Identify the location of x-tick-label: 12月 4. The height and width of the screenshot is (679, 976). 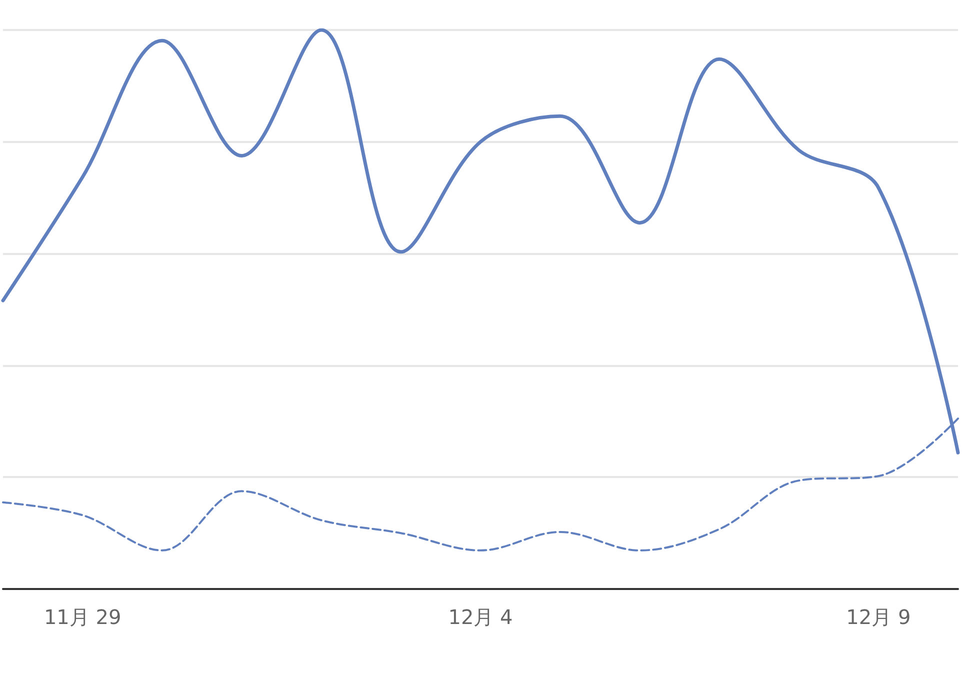
(480, 617).